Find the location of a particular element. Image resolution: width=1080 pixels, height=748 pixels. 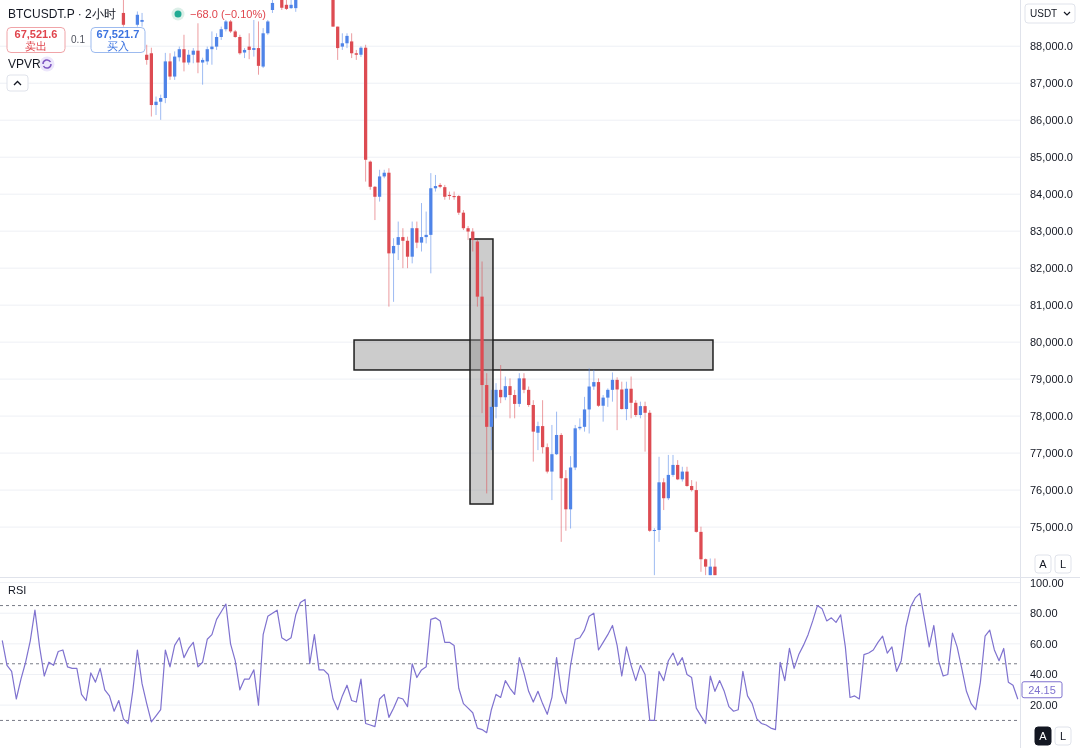

annotation: 67,521.6 is located at coordinates (36, 34).